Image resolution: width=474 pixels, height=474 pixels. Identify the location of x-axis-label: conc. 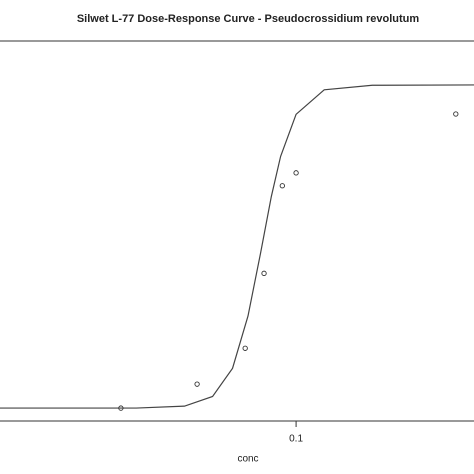
(247, 459).